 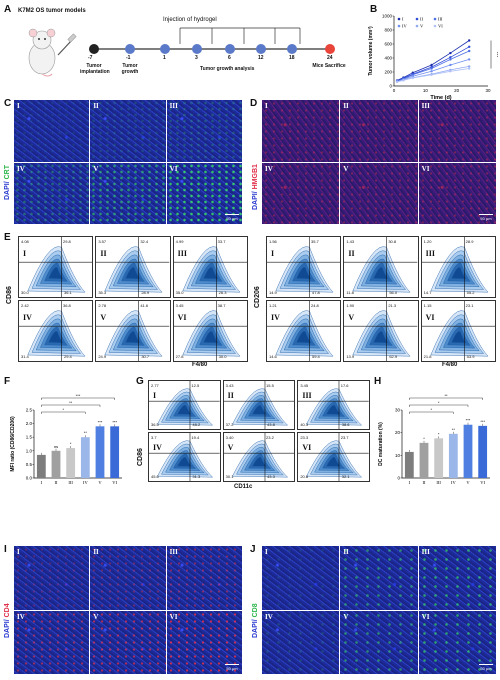 I want to click on flow-plot: III 4.99 33.7 35.0 26.3, so click(x=210, y=267).